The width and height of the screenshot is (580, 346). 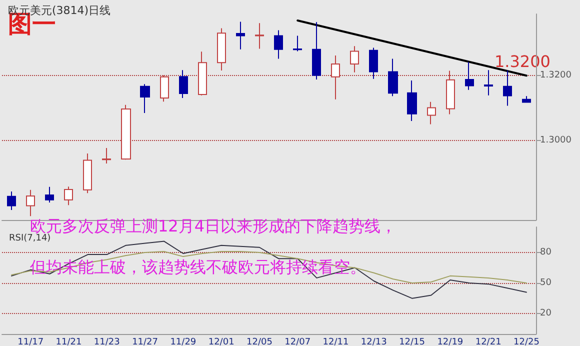 What do you see at coordinates (546, 283) in the screenshot?
I see `y-tick-label: 50` at bounding box center [546, 283].